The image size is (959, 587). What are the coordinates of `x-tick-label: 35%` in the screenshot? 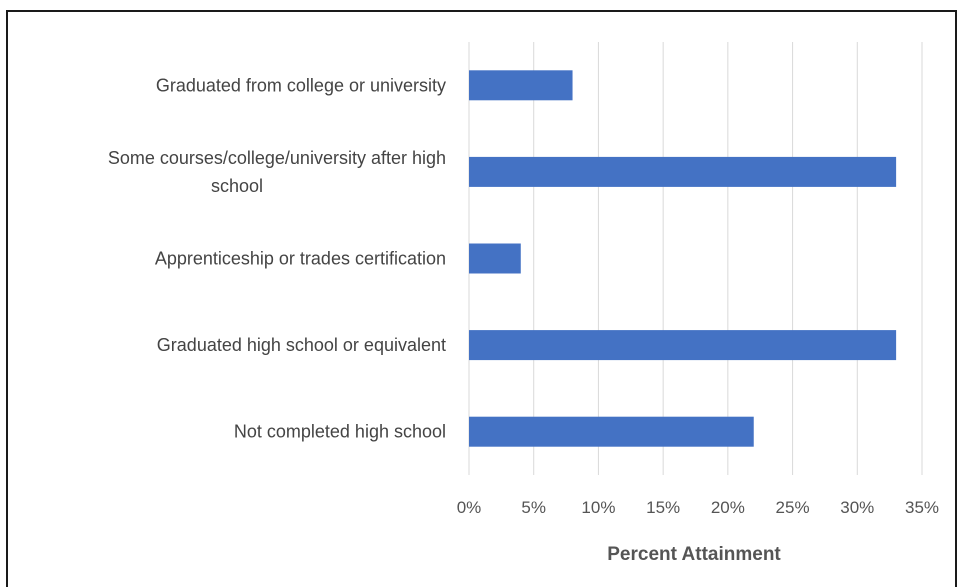 It's located at (922, 507).